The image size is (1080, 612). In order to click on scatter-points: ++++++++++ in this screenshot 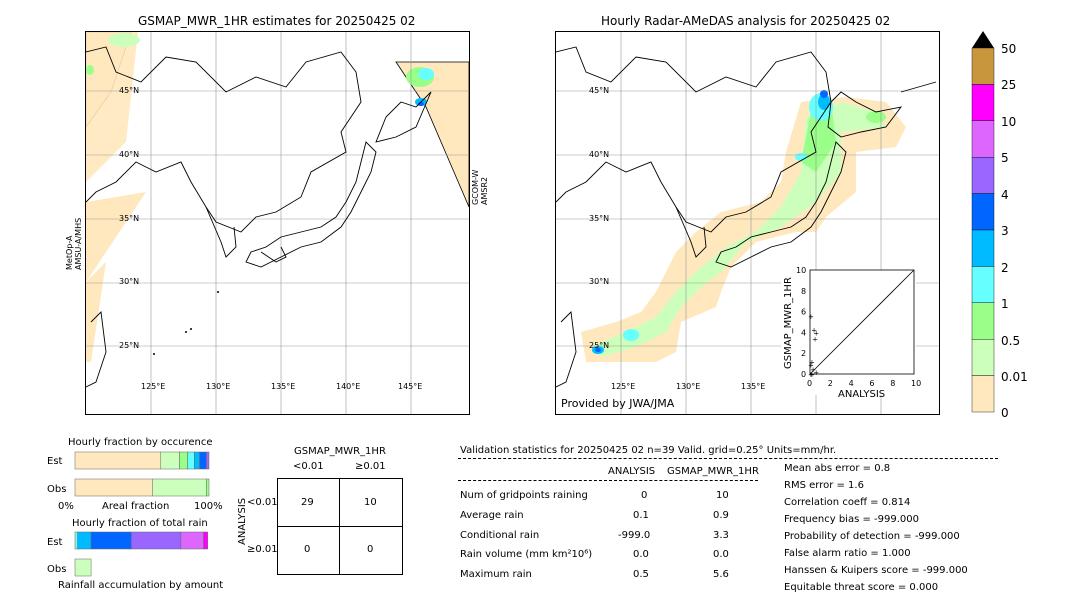, I will do `click(813, 346)`.